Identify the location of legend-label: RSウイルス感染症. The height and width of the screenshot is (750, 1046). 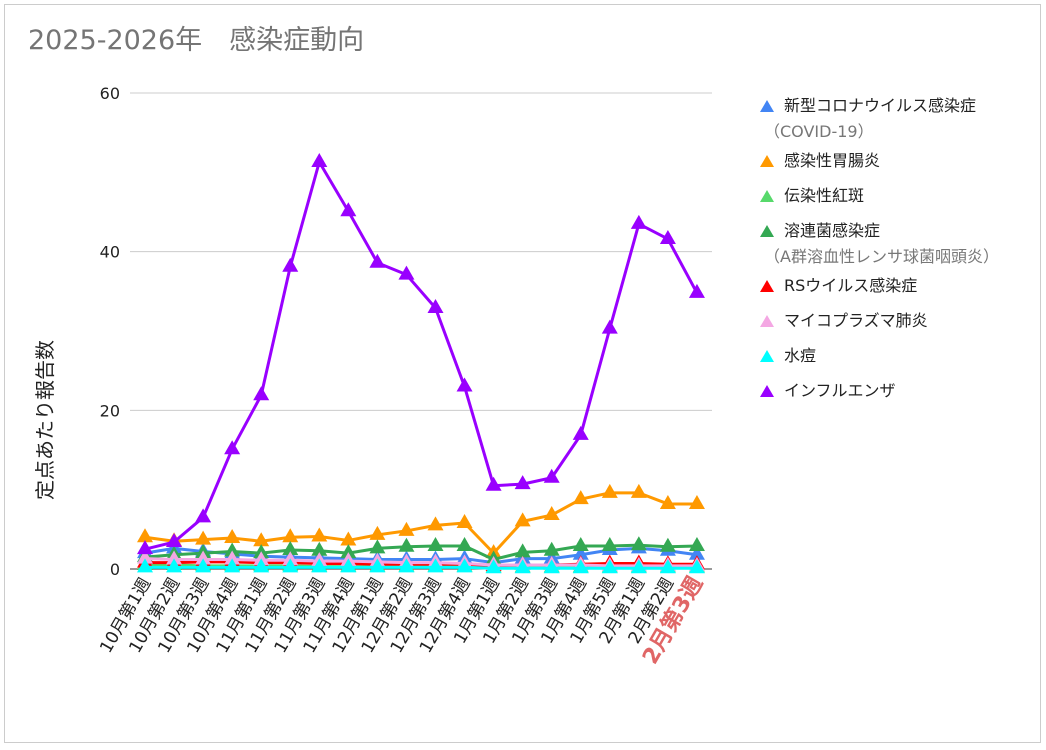
(851, 285).